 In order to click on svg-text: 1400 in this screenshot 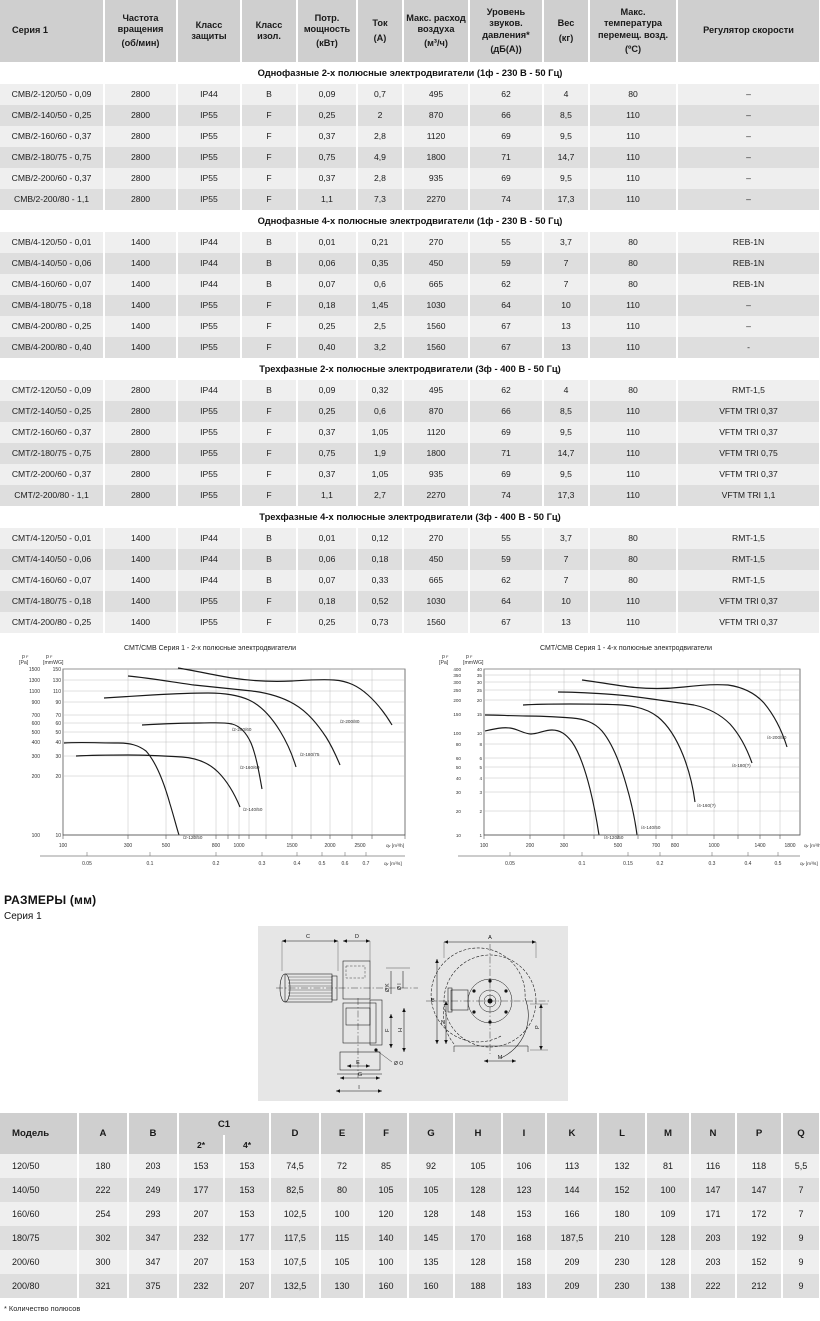, I will do `click(759, 846)`.